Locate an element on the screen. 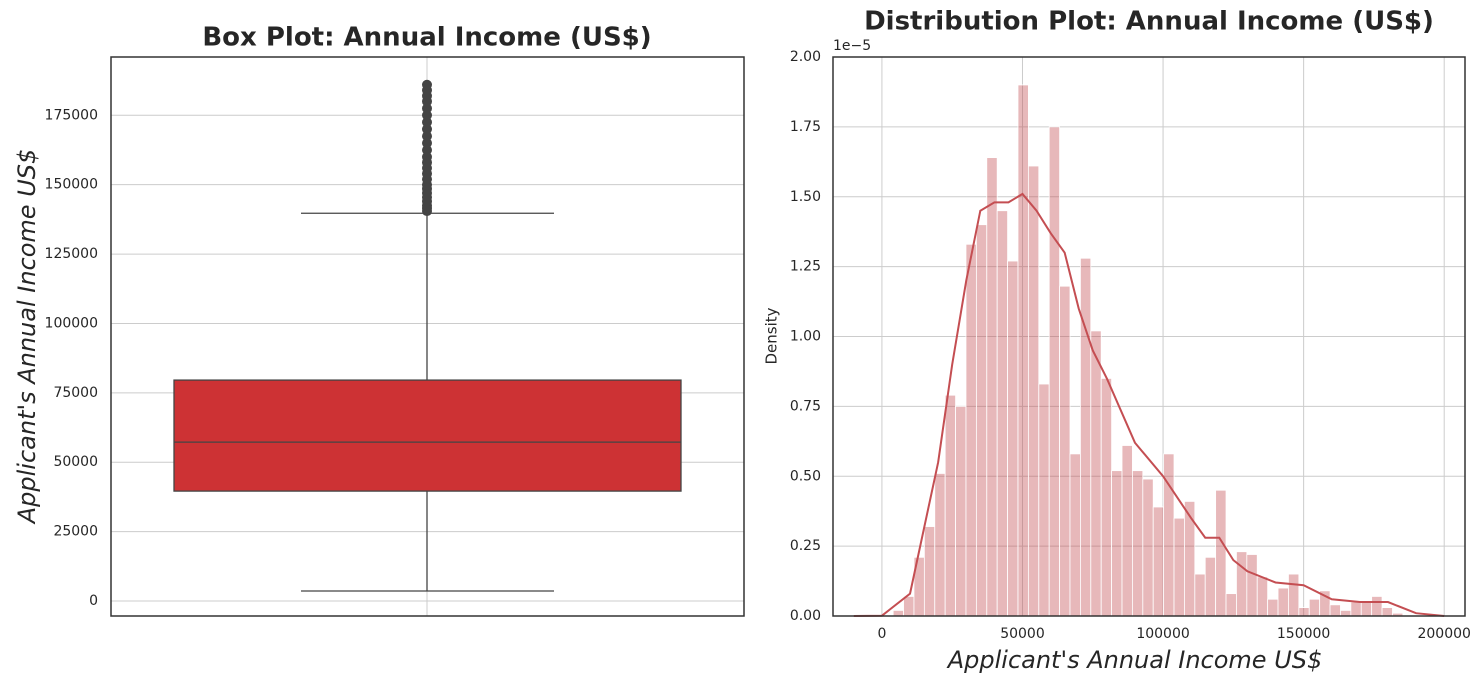 The image size is (1479, 684). y-tick-label: 175000 is located at coordinates (71, 115).